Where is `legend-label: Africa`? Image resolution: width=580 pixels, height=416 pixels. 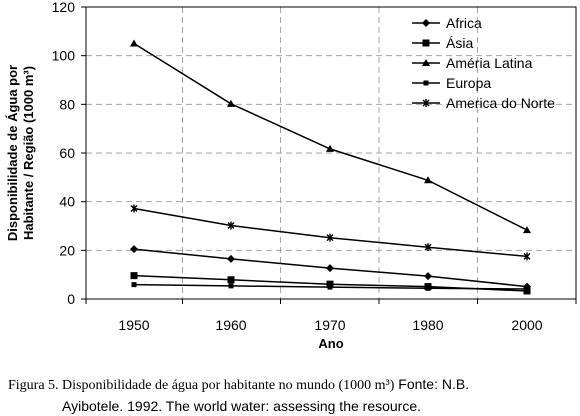 legend-label: Africa is located at coordinates (464, 23).